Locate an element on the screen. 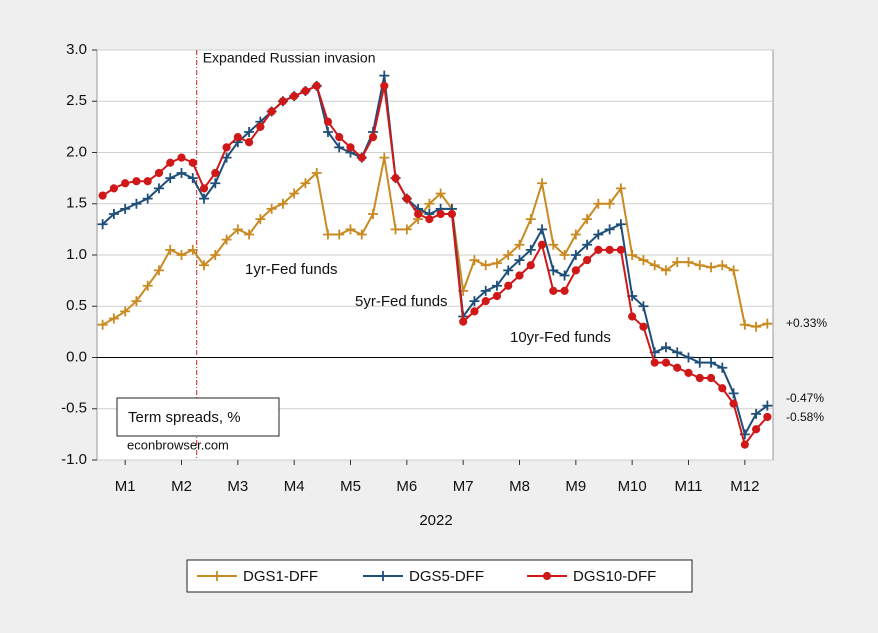 Image resolution: width=878 pixels, height=633 pixels. y-tick-label: -1.0 is located at coordinates (74, 459).